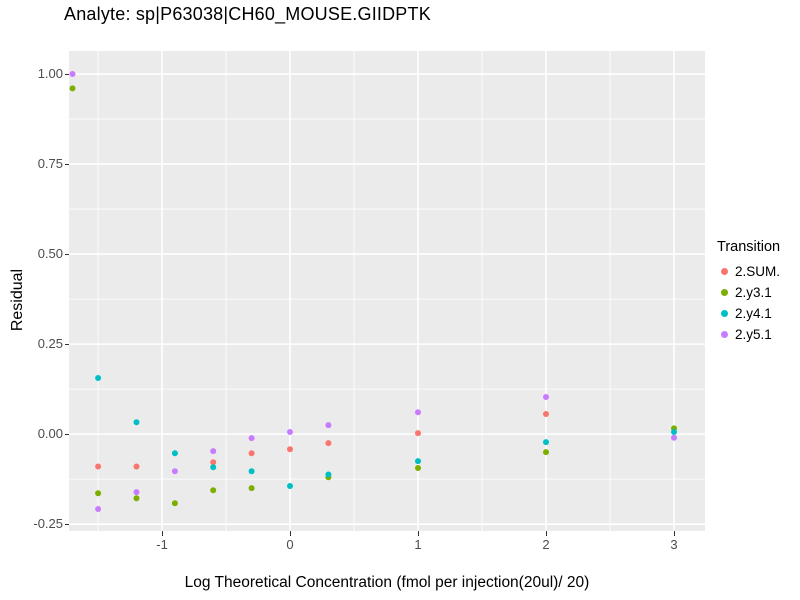  What do you see at coordinates (753, 292) in the screenshot?
I see `legend-label: 2.y3.1` at bounding box center [753, 292].